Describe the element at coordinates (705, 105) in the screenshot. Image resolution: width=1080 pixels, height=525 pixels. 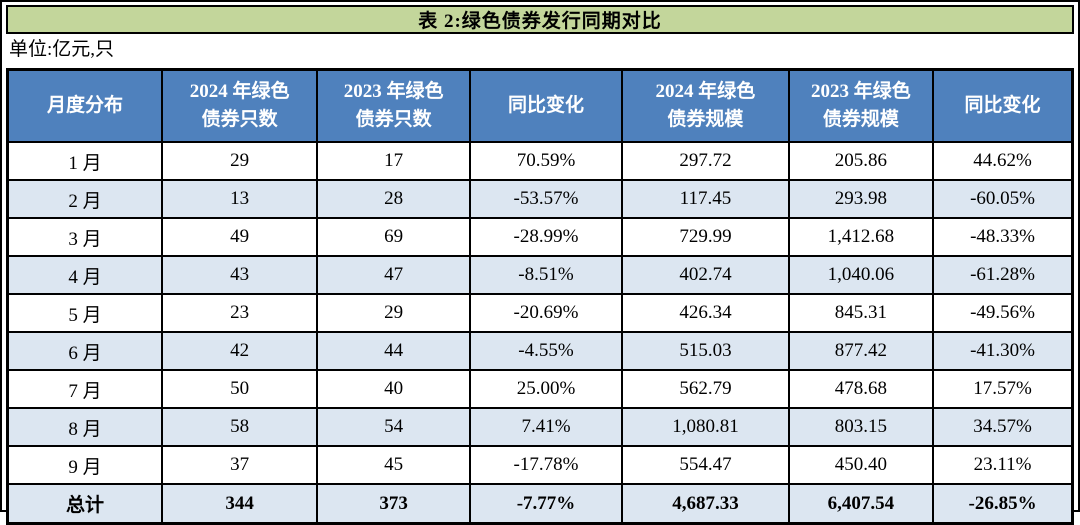
I see `column-header-4: 2024 年绿色 债券规模` at that location.